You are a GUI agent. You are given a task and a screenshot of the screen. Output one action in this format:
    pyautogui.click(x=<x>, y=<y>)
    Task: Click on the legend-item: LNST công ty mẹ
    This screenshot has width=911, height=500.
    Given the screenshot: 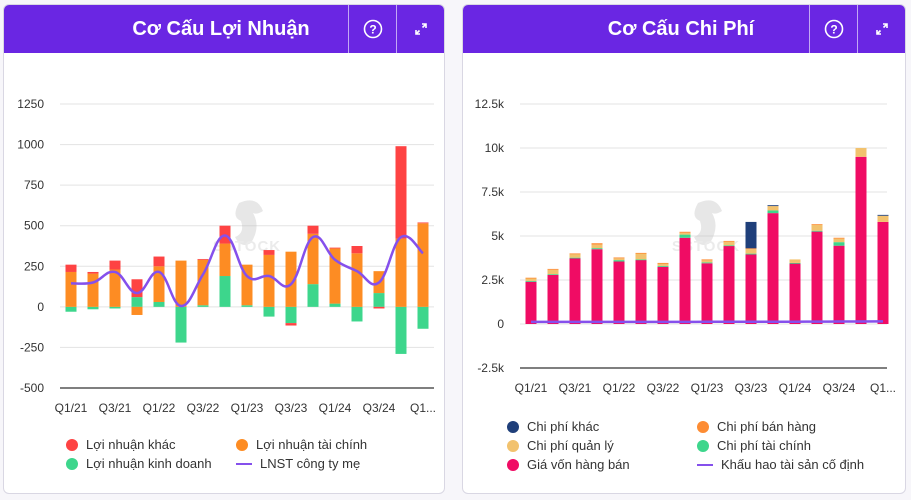 What is the action you would take?
    pyautogui.click(x=298, y=463)
    